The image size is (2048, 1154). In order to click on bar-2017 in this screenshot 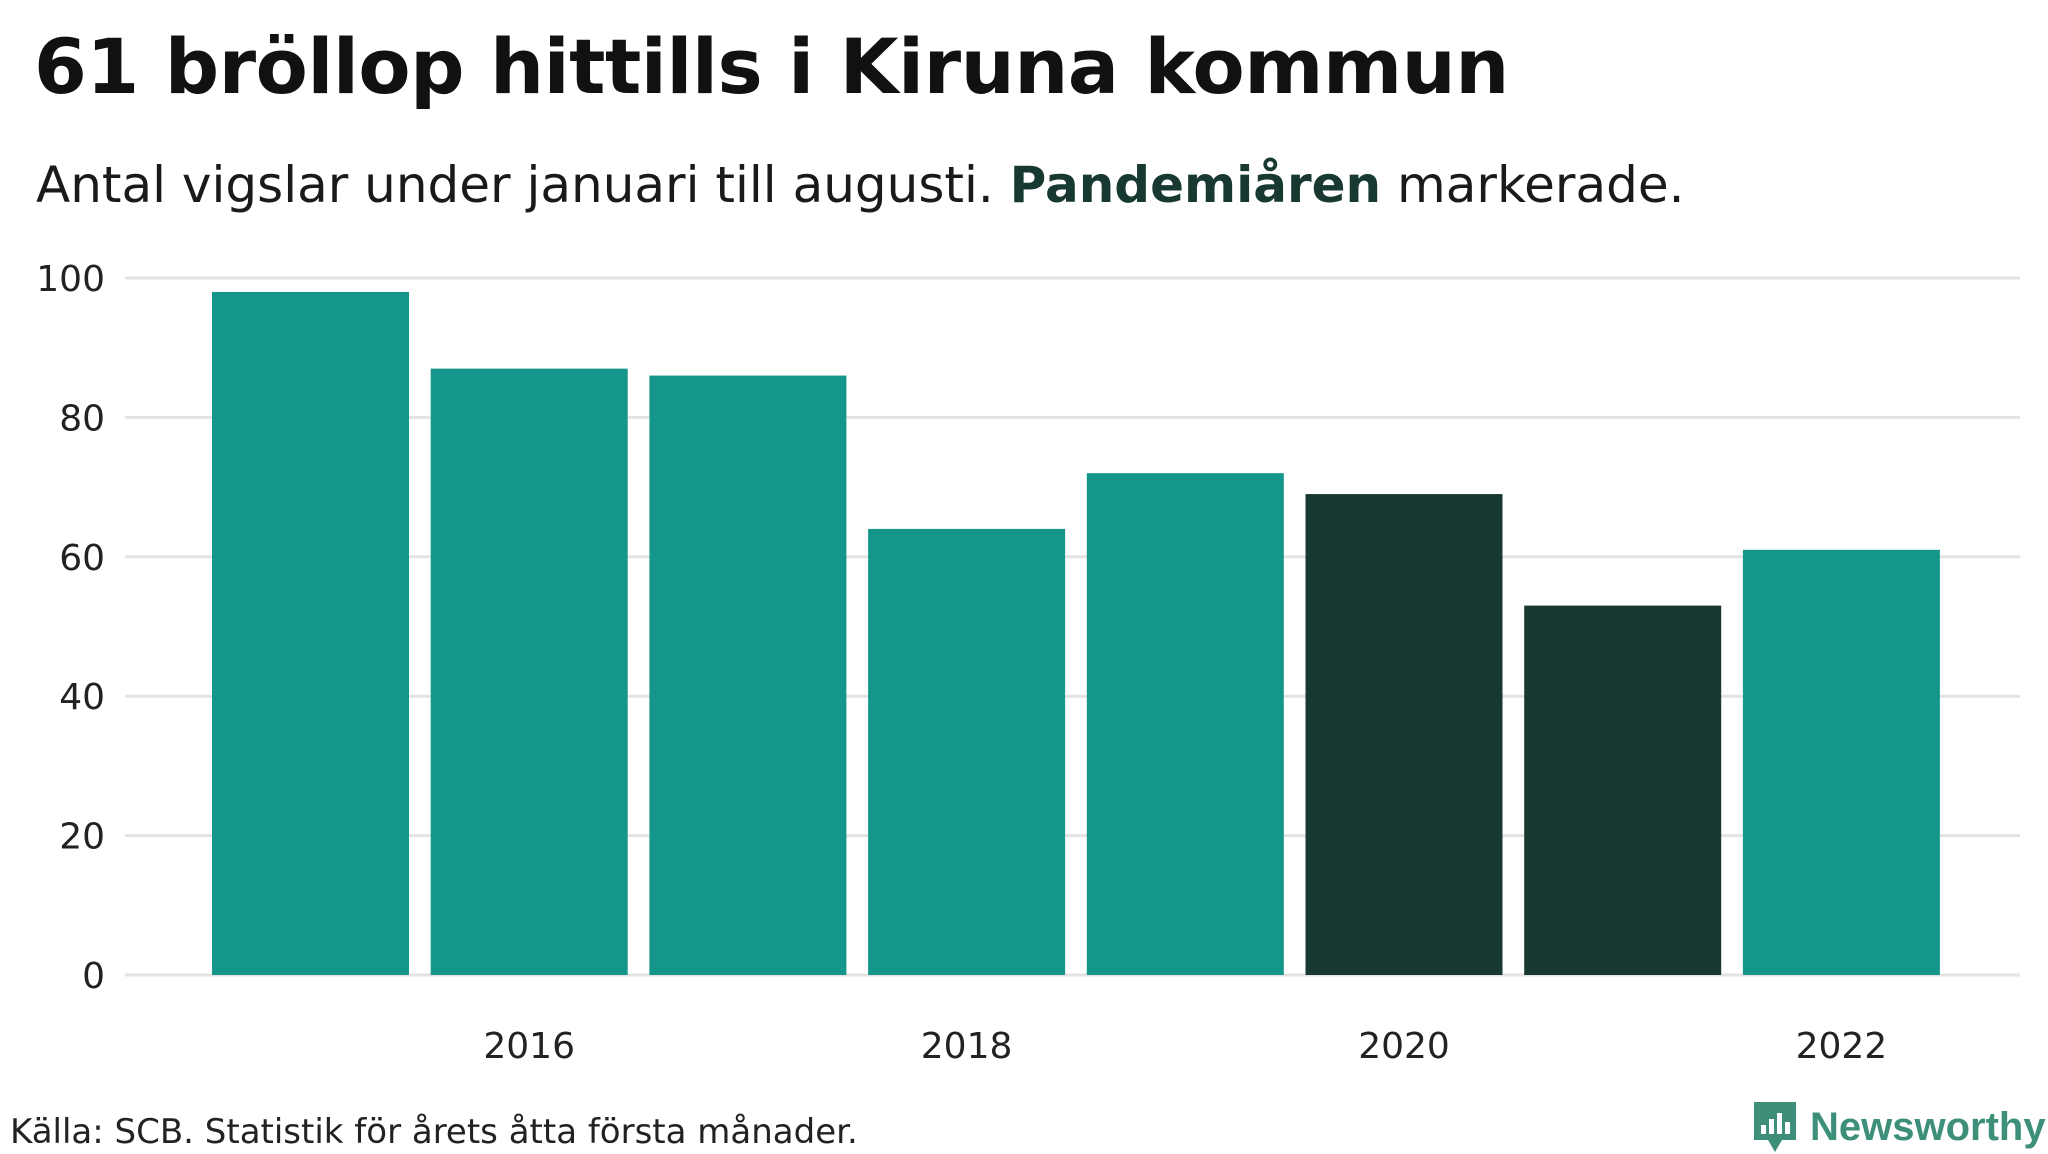, I will do `click(748, 675)`.